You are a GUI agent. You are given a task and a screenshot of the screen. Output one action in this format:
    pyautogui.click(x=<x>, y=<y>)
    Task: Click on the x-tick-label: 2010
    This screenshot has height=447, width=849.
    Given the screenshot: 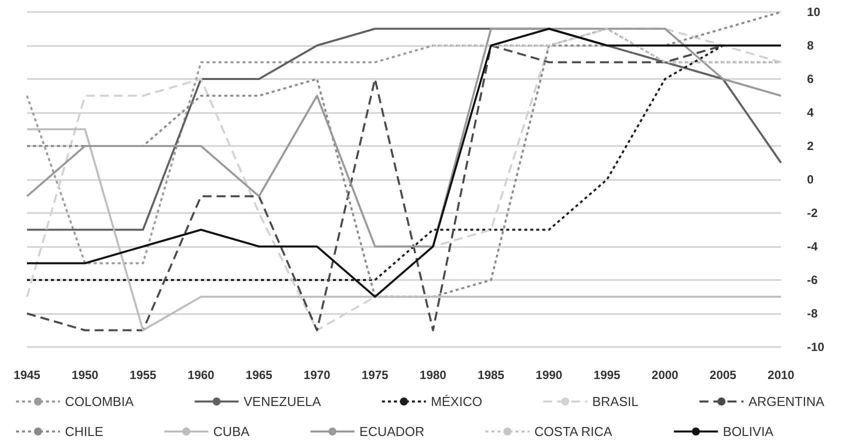 What is the action you would take?
    pyautogui.click(x=781, y=375)
    